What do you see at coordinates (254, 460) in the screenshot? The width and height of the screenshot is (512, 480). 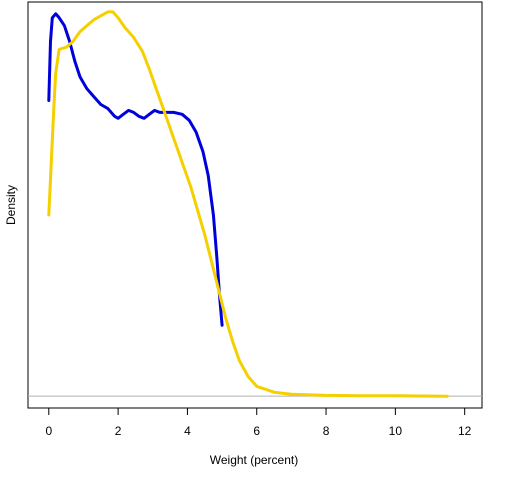 I see `x-axis-label: Weight (percent)` at bounding box center [254, 460].